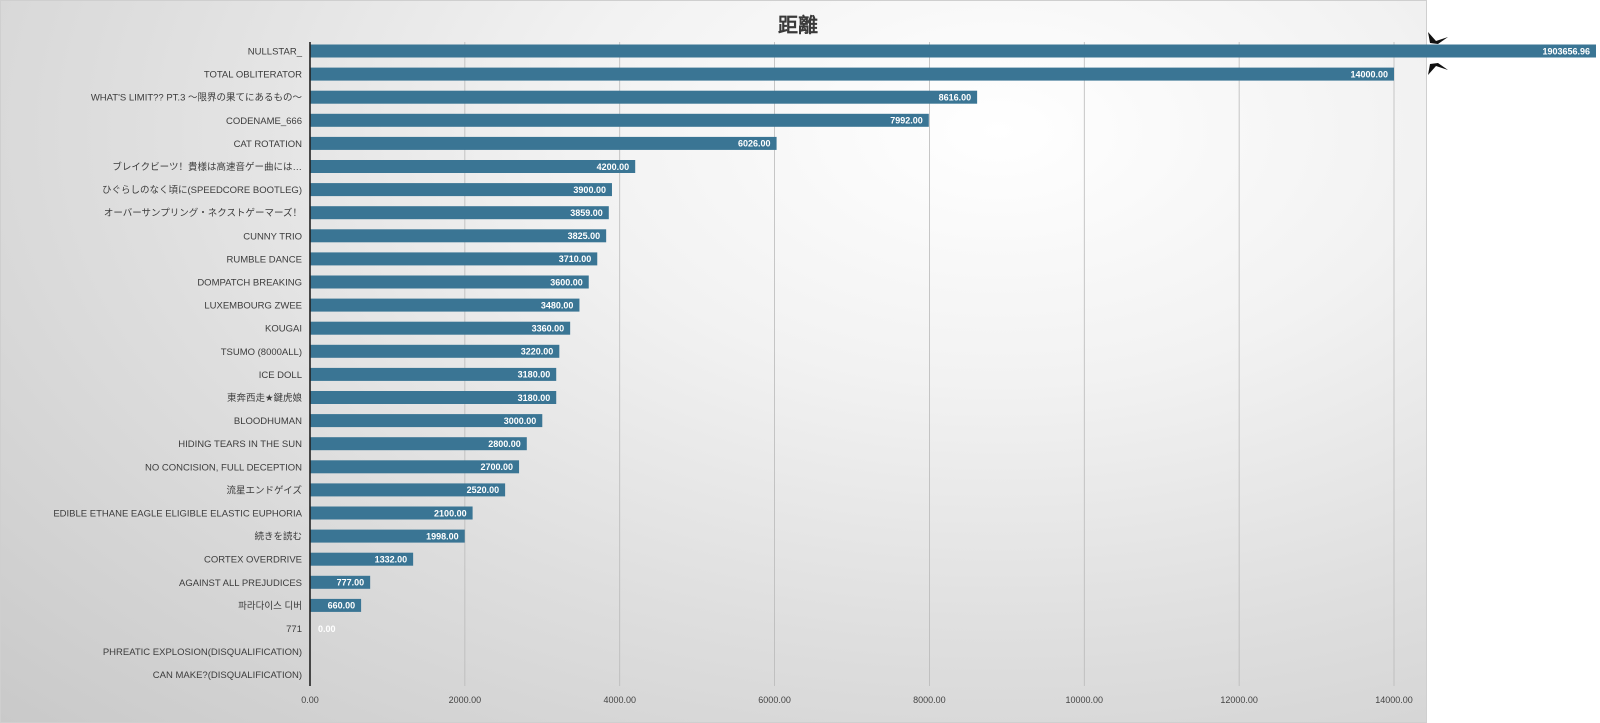  I want to click on data-label: 7992.00, so click(906, 121).